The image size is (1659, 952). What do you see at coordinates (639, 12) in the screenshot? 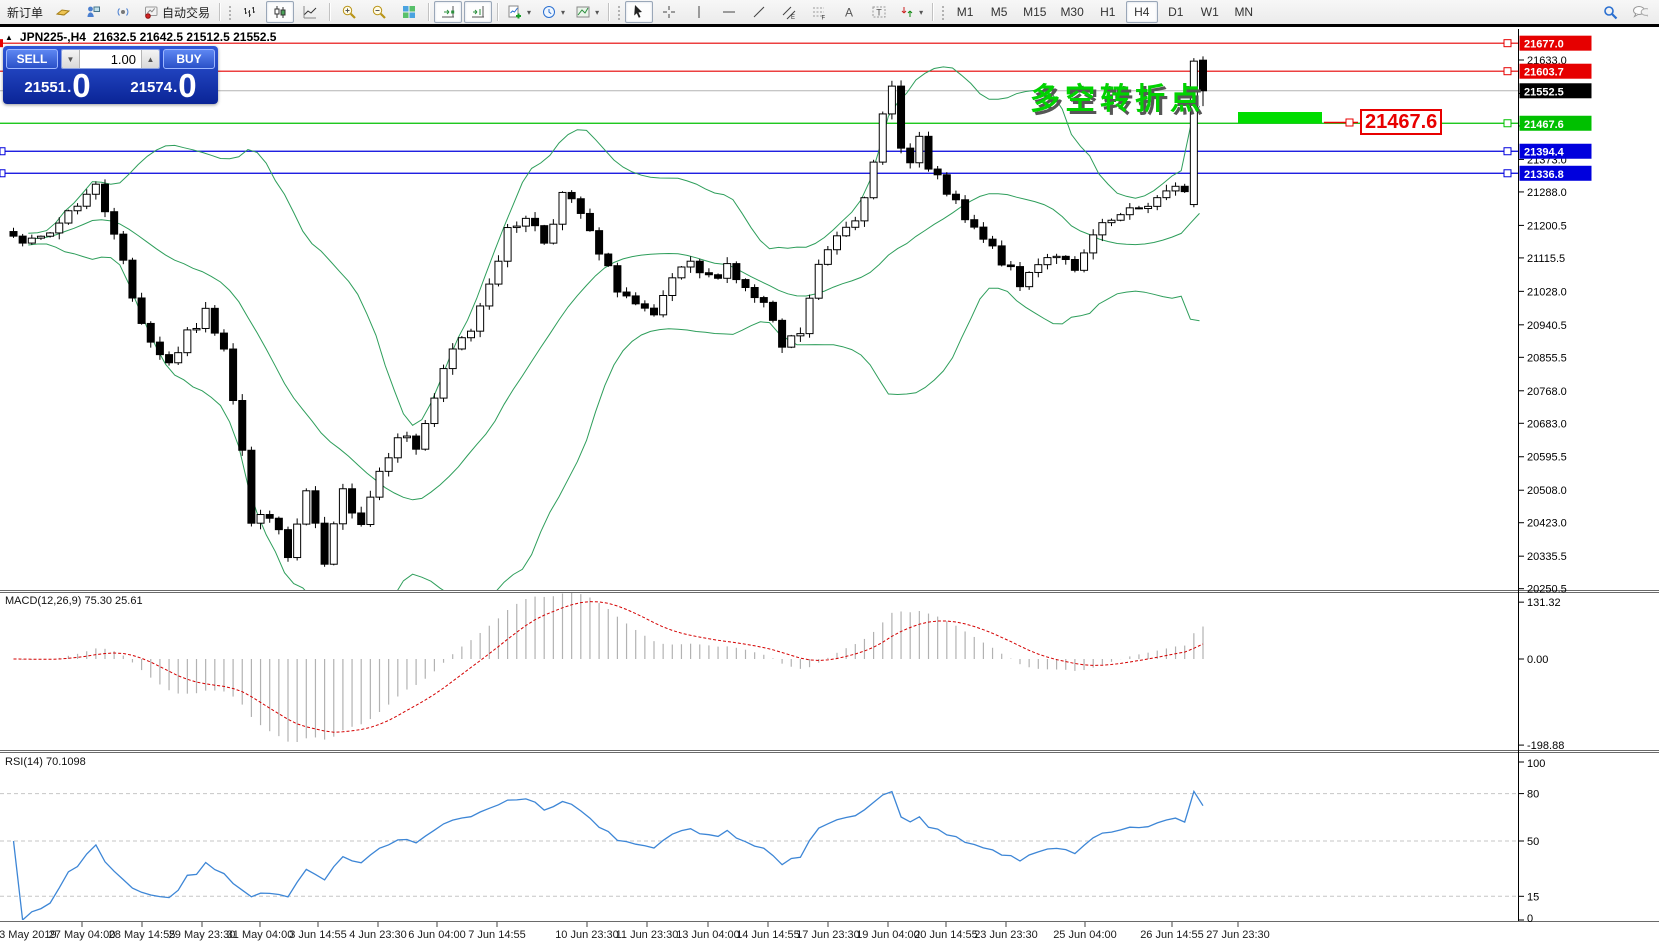
I see `cursor-button` at bounding box center [639, 12].